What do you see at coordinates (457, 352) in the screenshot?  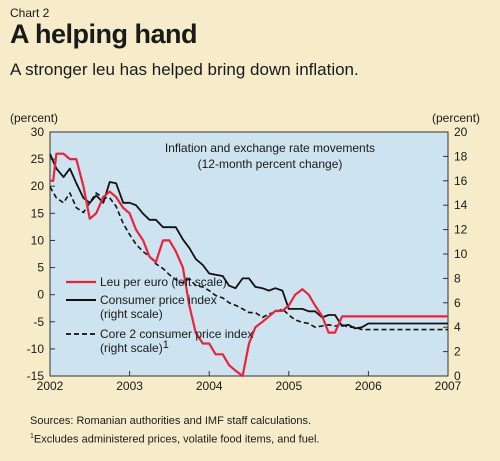 I see `right-tick-label: 2` at bounding box center [457, 352].